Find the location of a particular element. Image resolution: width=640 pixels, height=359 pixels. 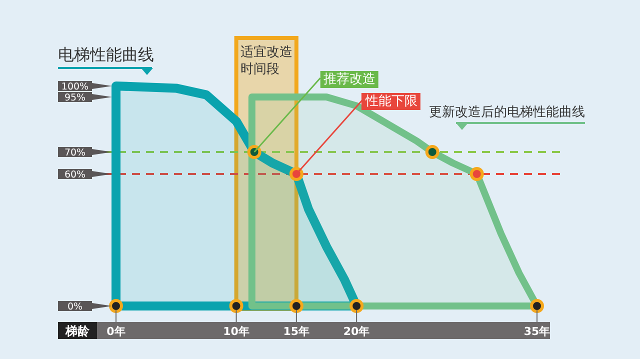

annotation: 推荐改造 is located at coordinates (349, 79).